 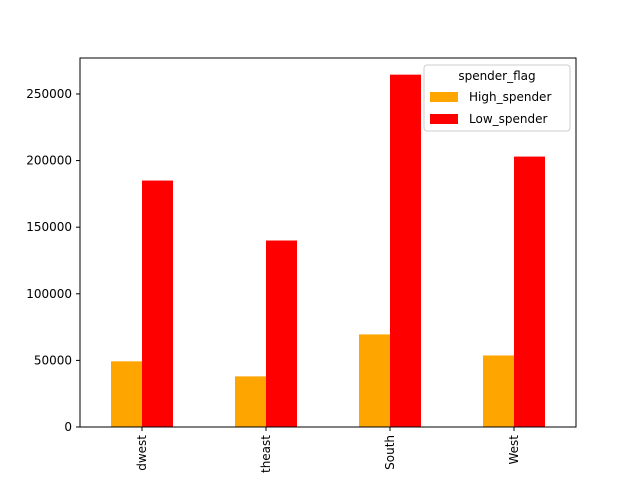 What do you see at coordinates (53, 360) in the screenshot?
I see `y-tick-label: 50000` at bounding box center [53, 360].